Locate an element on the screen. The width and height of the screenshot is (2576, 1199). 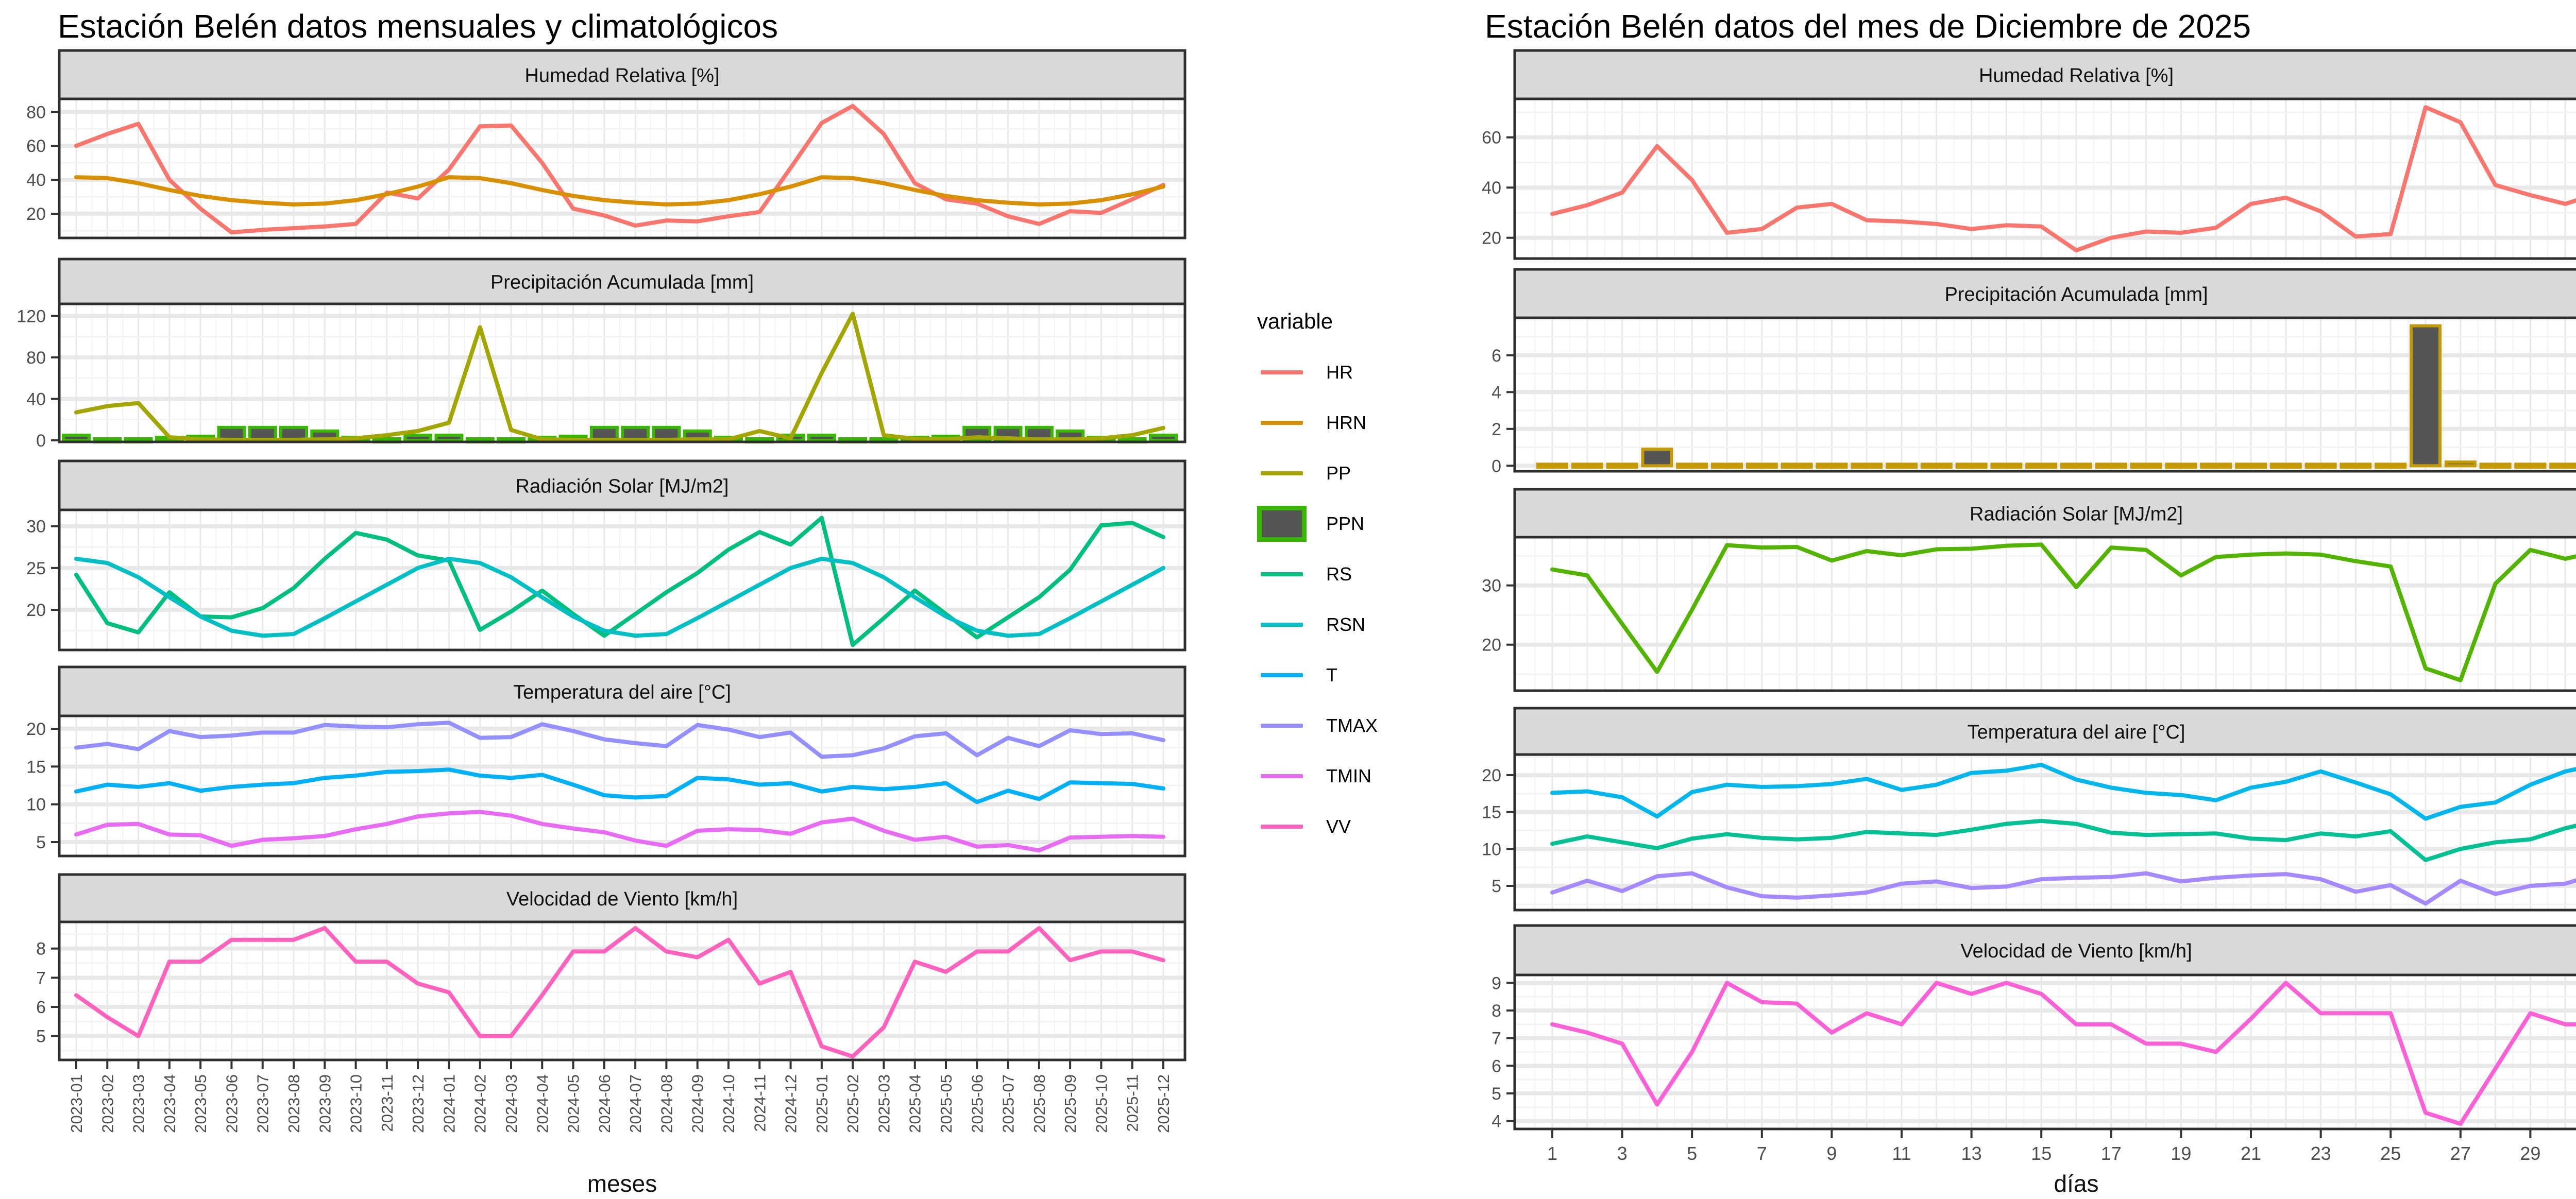
ytick-precip: 120 is located at coordinates (31, 316).